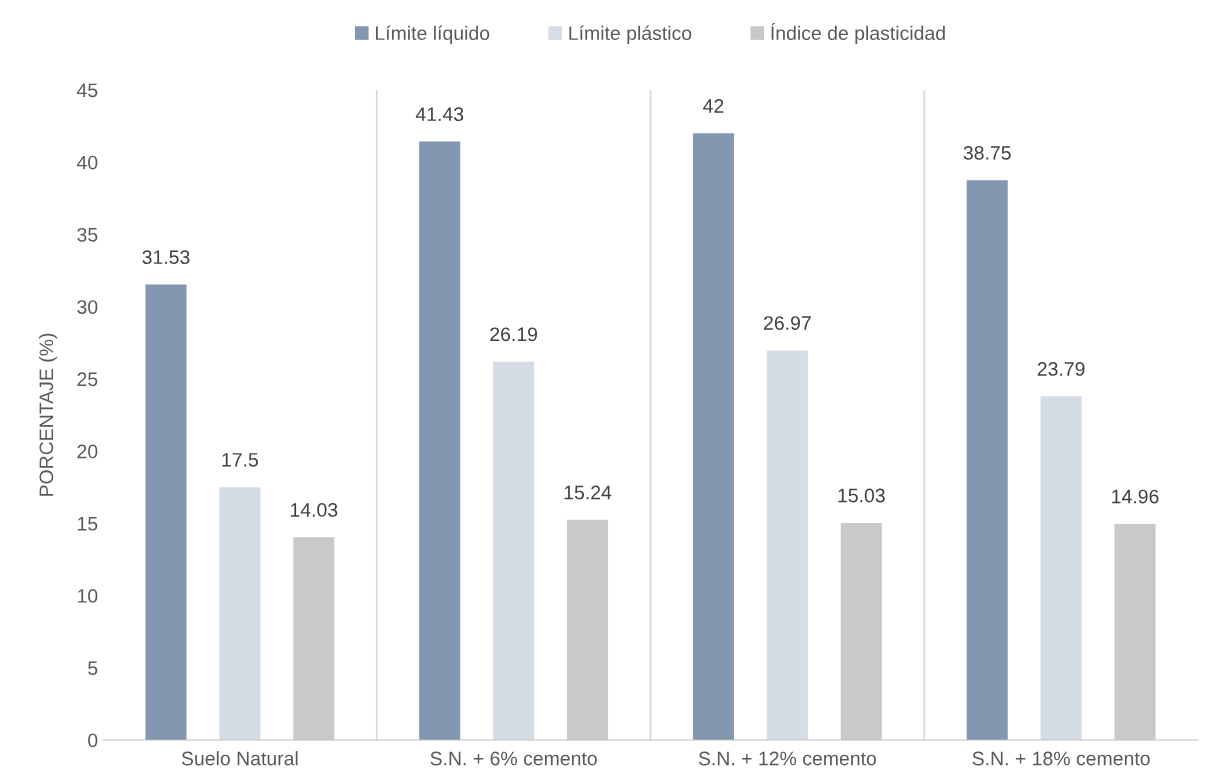 The height and width of the screenshot is (782, 1218). I want to click on data-label: 15.24, so click(588, 492).